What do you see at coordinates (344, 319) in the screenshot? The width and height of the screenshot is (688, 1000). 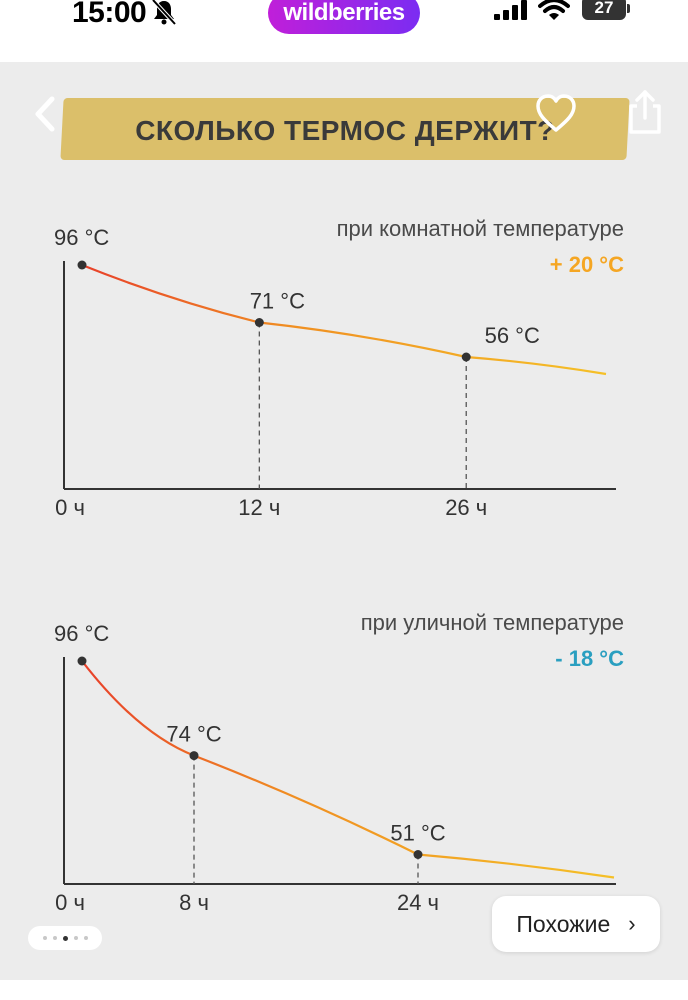 I see `series-line` at bounding box center [344, 319].